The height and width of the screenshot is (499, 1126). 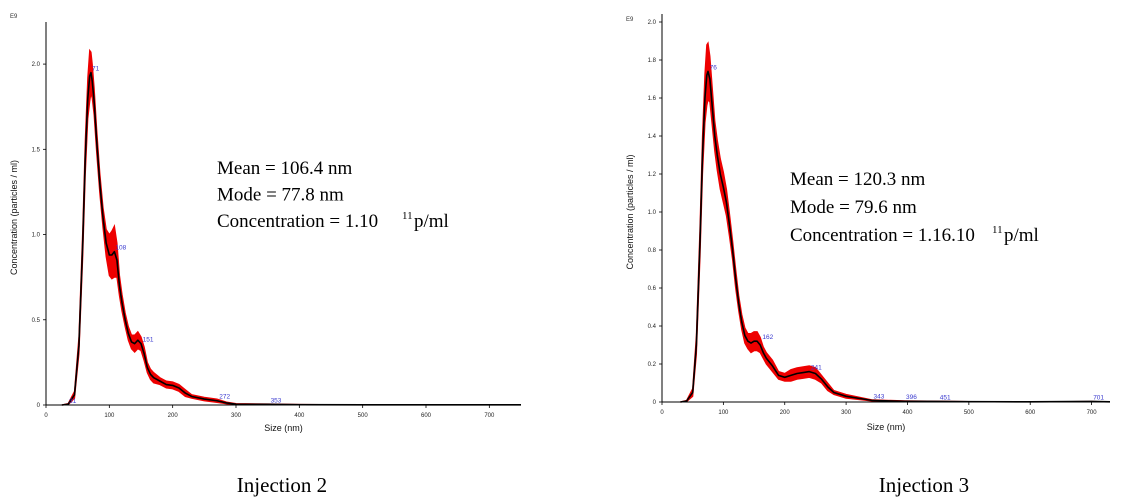 What do you see at coordinates (652, 327) in the screenshot?
I see `y-tick-label: 0.4` at bounding box center [652, 327].